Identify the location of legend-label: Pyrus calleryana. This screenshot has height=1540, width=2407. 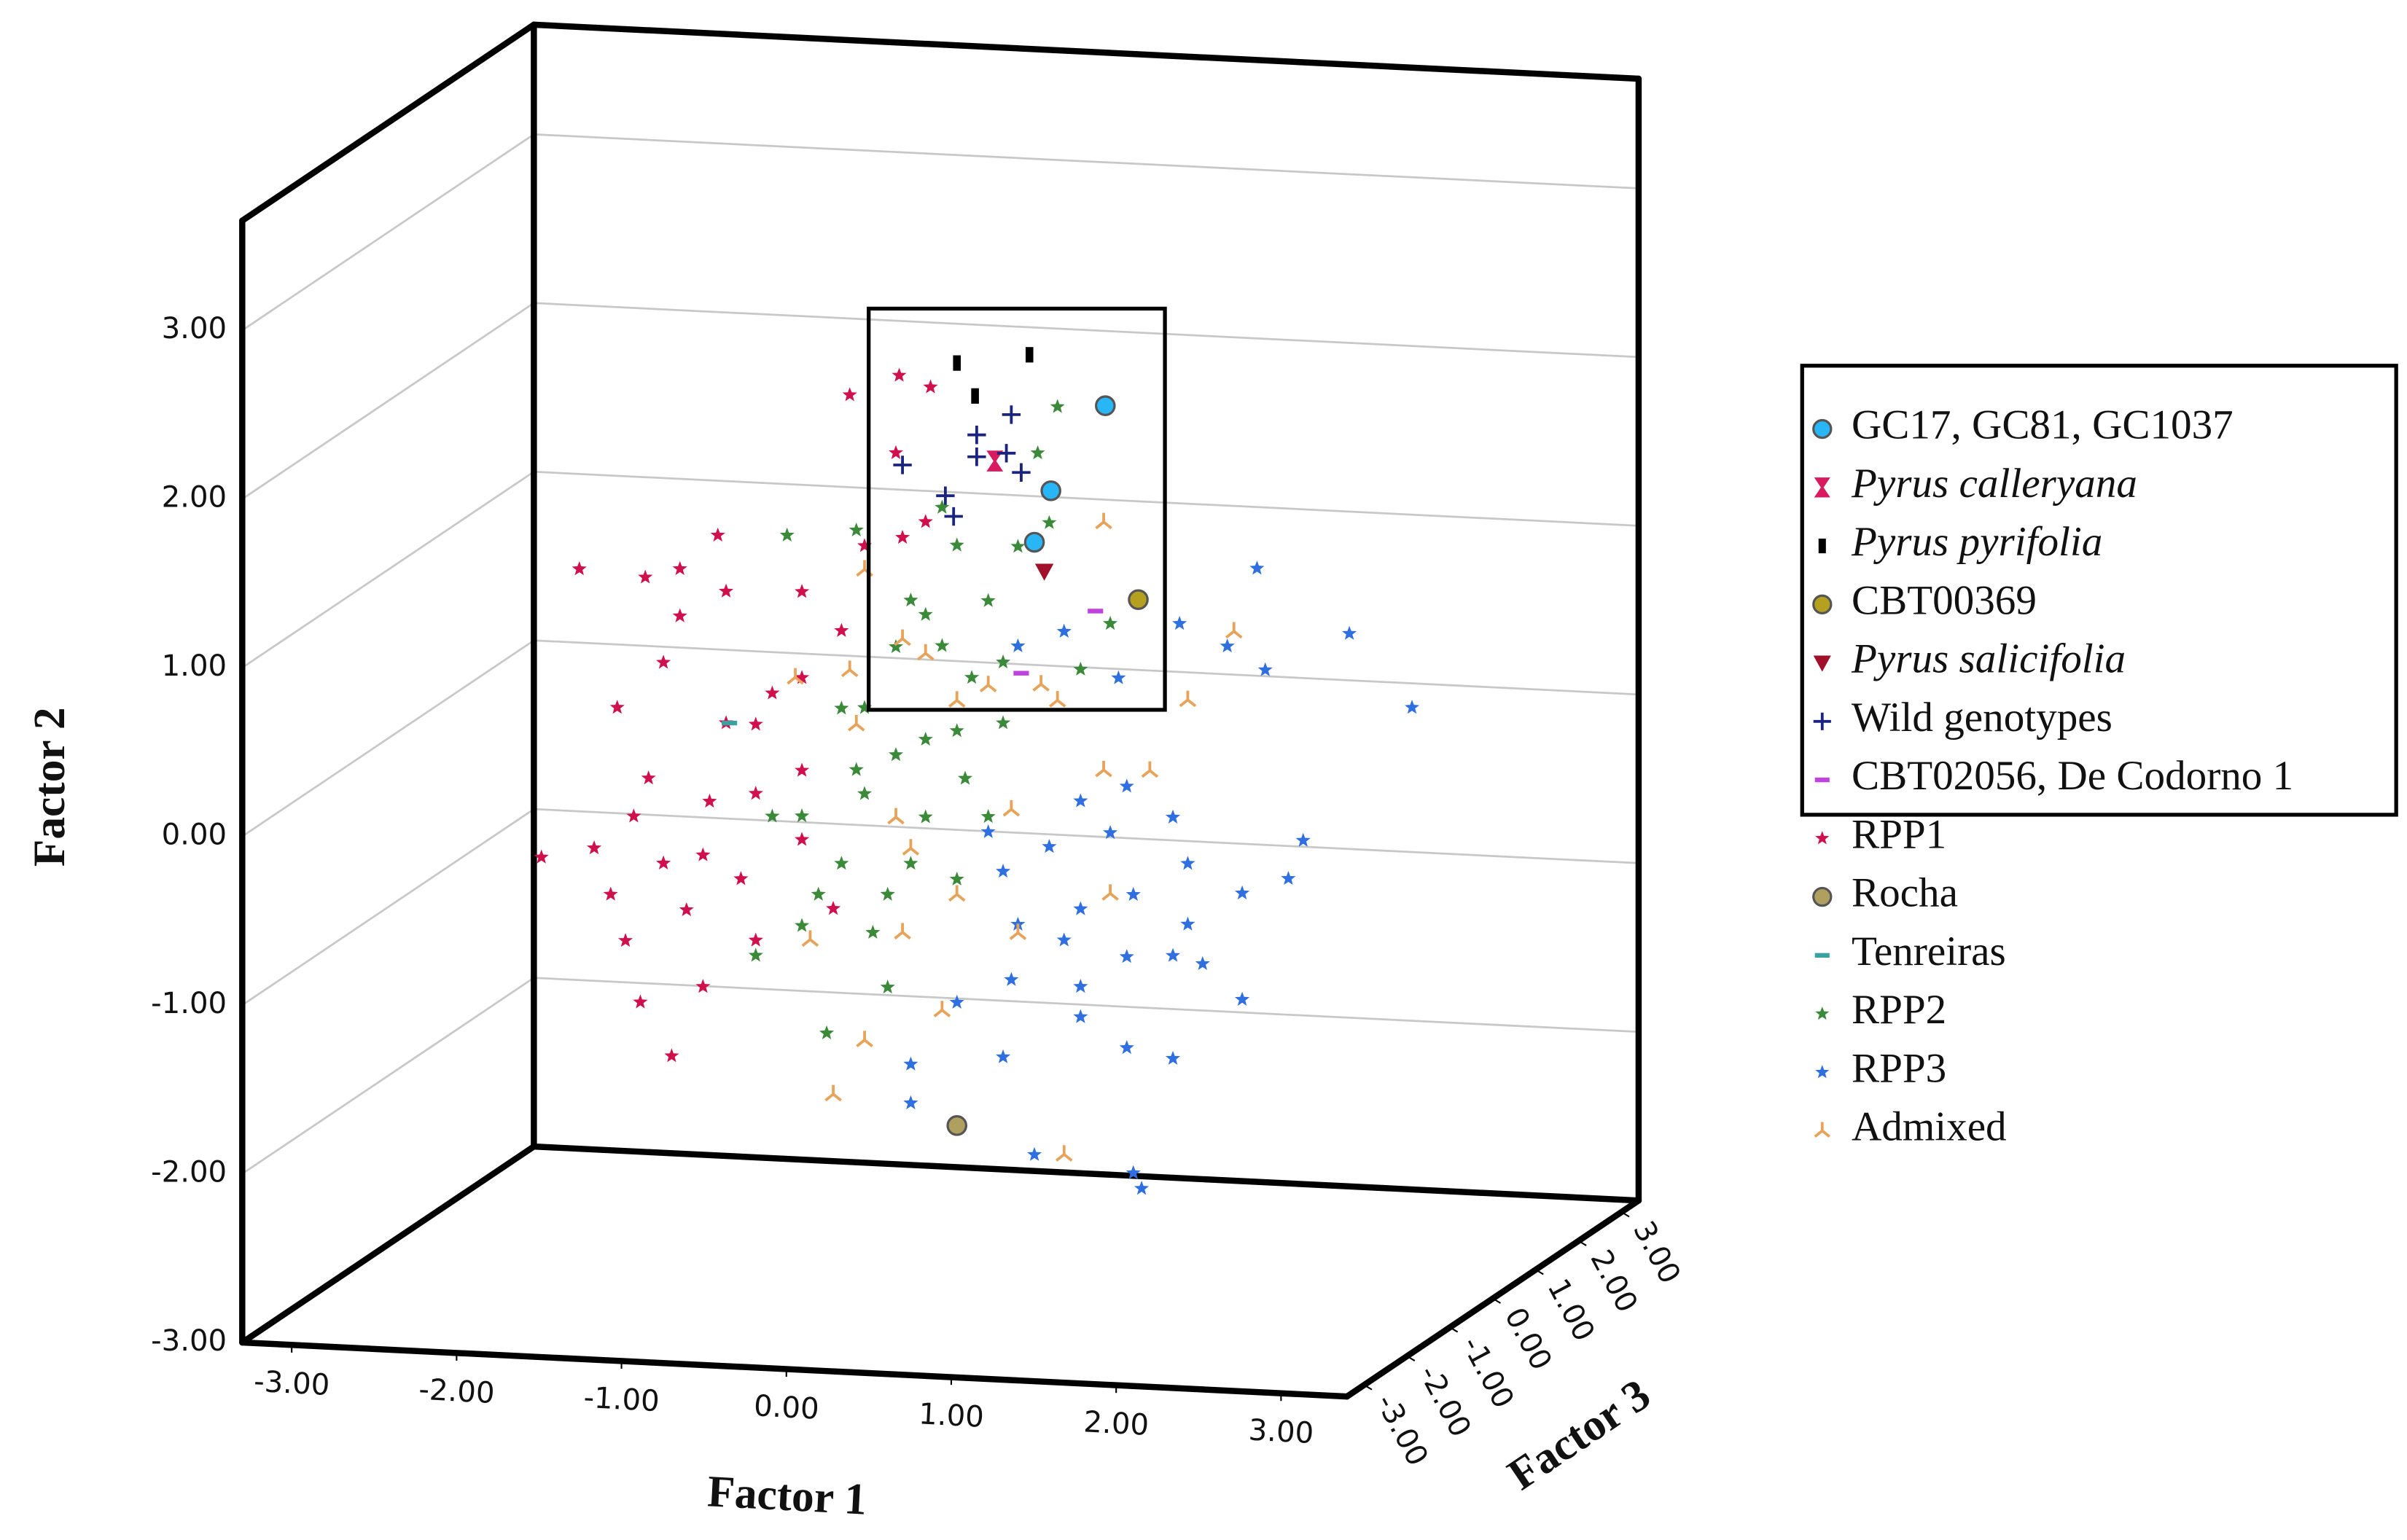
(1994, 484).